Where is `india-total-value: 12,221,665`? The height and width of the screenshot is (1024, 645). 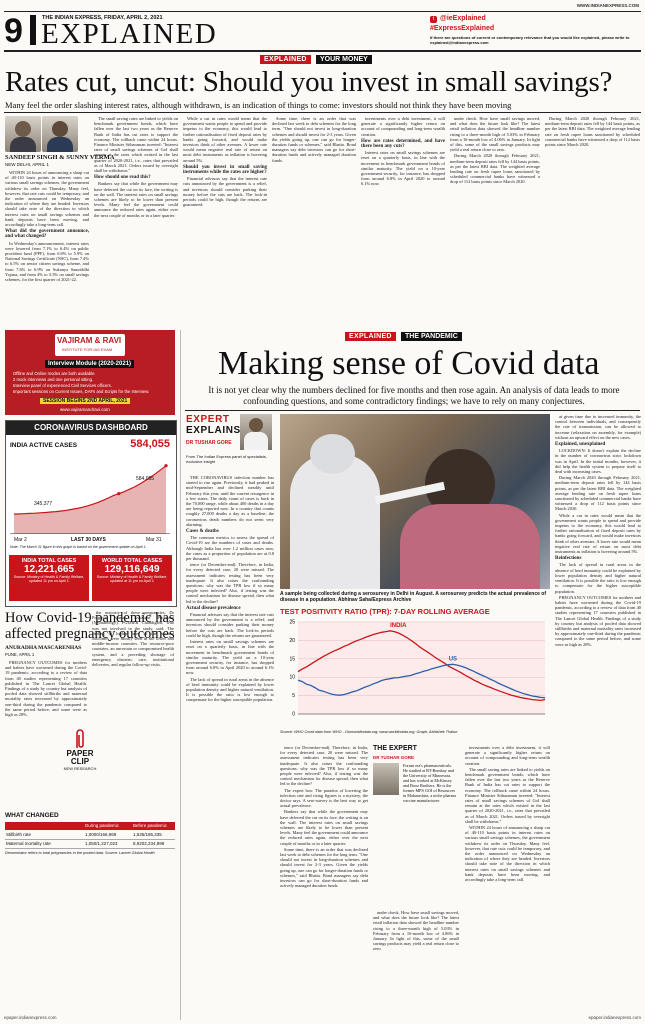
india-total-value: 12,221,665 is located at coordinates (49, 569).